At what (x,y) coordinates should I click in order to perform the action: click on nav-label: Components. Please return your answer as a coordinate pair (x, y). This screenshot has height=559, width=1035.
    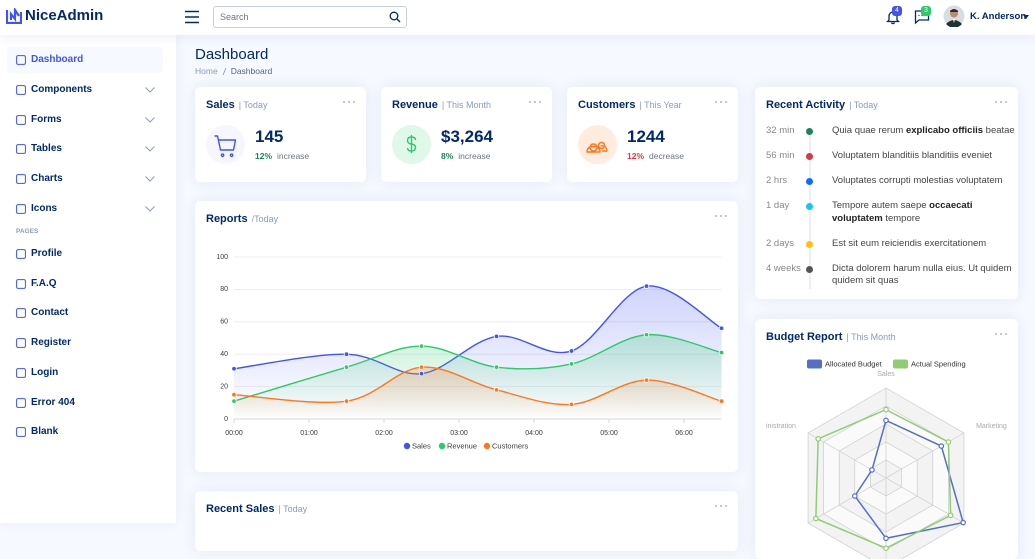
    Looking at the image, I should click on (61, 90).